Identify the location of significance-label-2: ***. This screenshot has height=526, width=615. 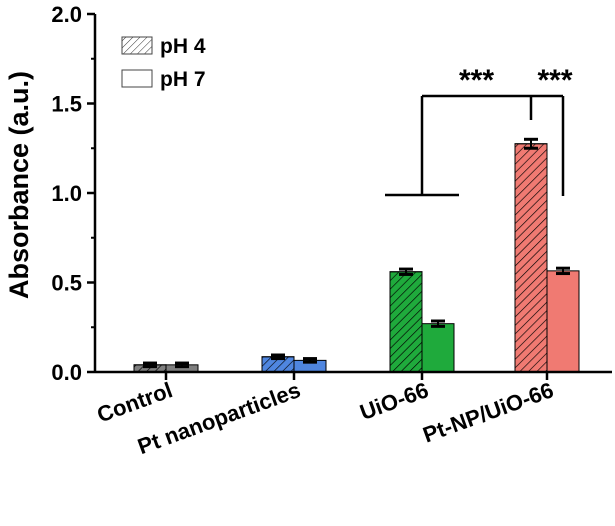
(554, 80).